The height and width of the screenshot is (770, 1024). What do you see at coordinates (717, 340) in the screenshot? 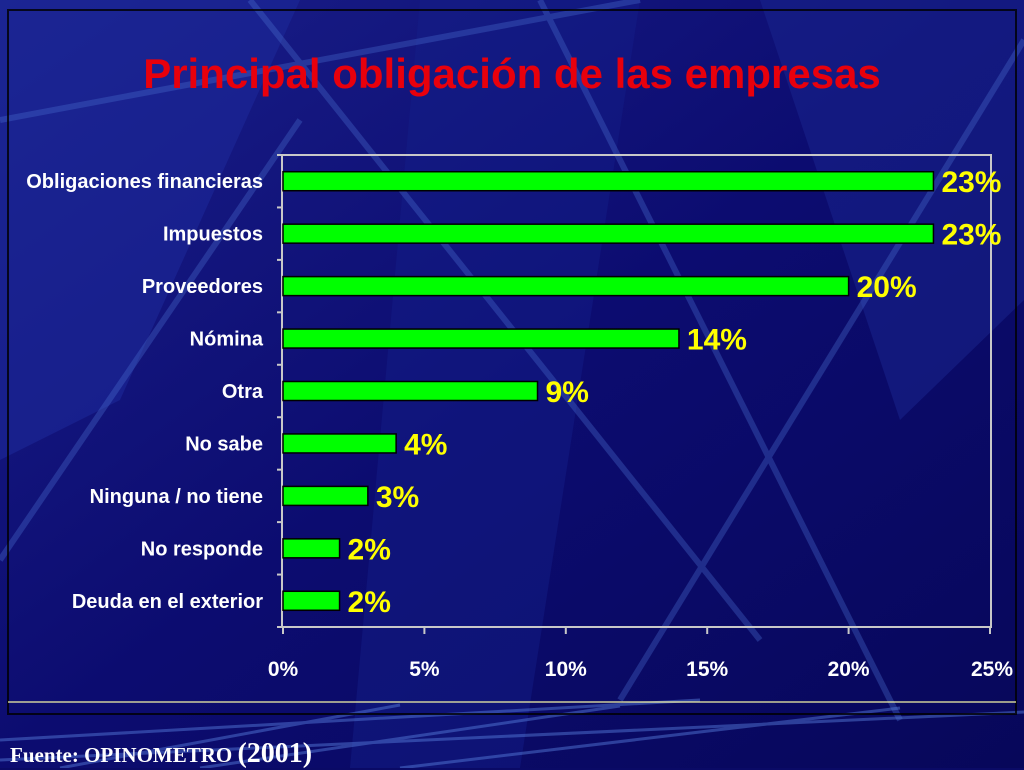
I see `data-label: 14%` at bounding box center [717, 340].